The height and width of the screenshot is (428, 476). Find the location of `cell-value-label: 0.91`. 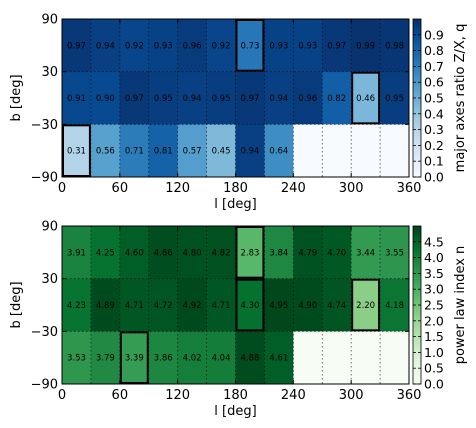

cell-value-label: 0.91 is located at coordinates (76, 99).